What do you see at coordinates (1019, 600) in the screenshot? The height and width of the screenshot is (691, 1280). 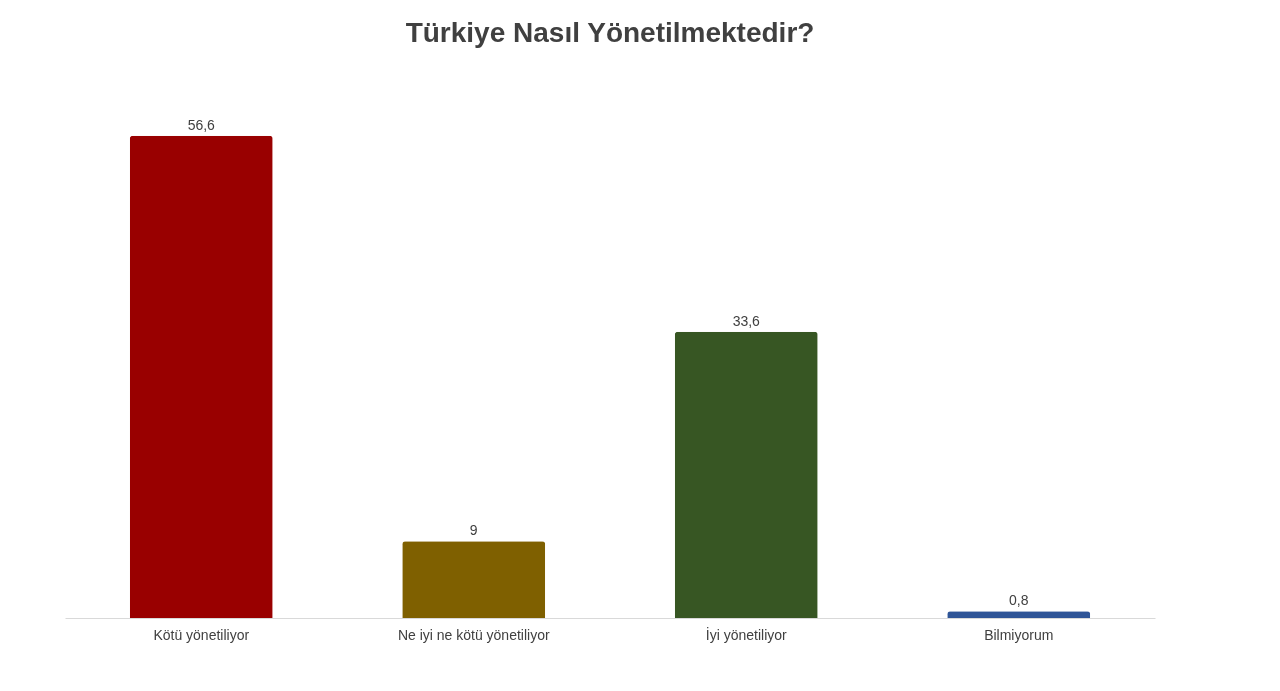 I see `data-label: 0,8` at bounding box center [1019, 600].